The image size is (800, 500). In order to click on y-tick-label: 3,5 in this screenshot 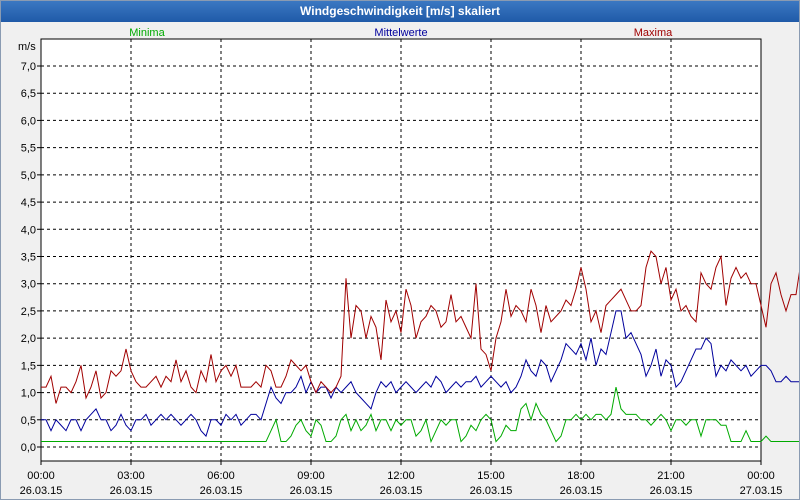, I will do `click(28, 258)`.